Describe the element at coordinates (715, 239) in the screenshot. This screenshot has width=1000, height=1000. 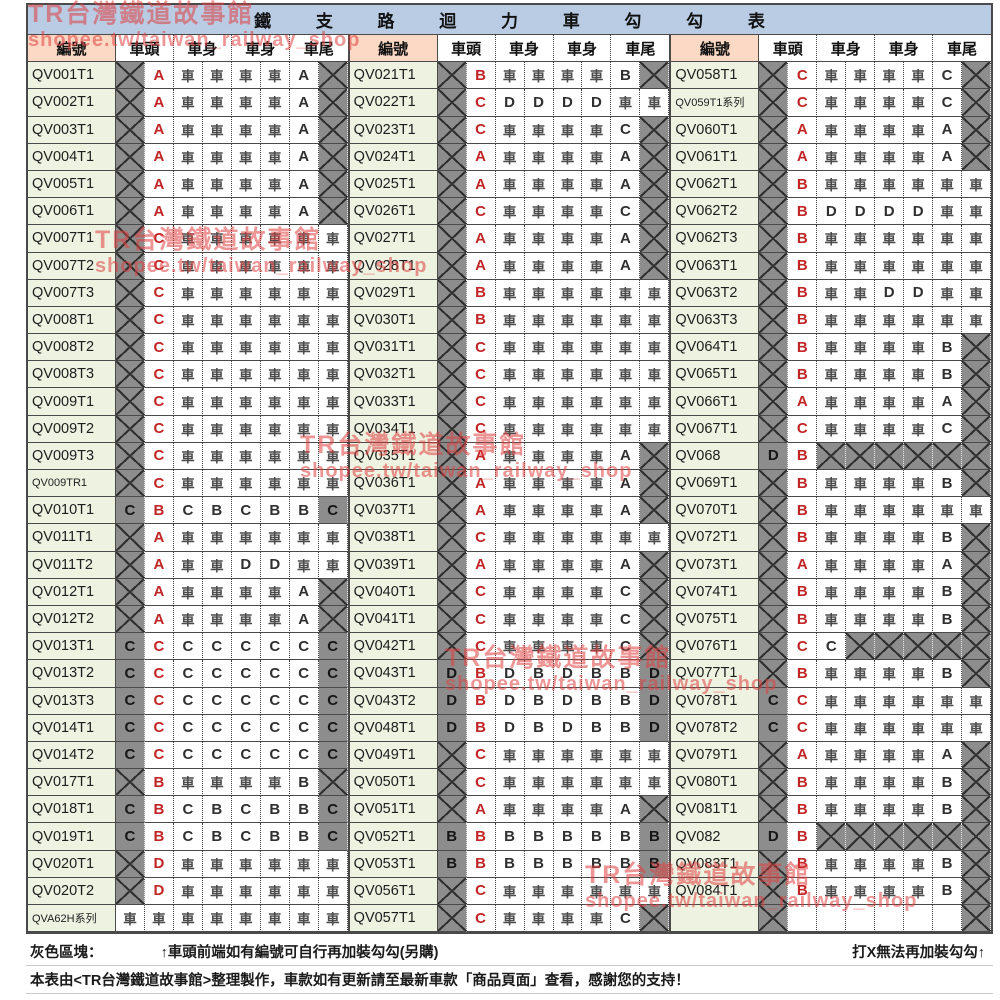
I see `row-id: QV062T3` at that location.